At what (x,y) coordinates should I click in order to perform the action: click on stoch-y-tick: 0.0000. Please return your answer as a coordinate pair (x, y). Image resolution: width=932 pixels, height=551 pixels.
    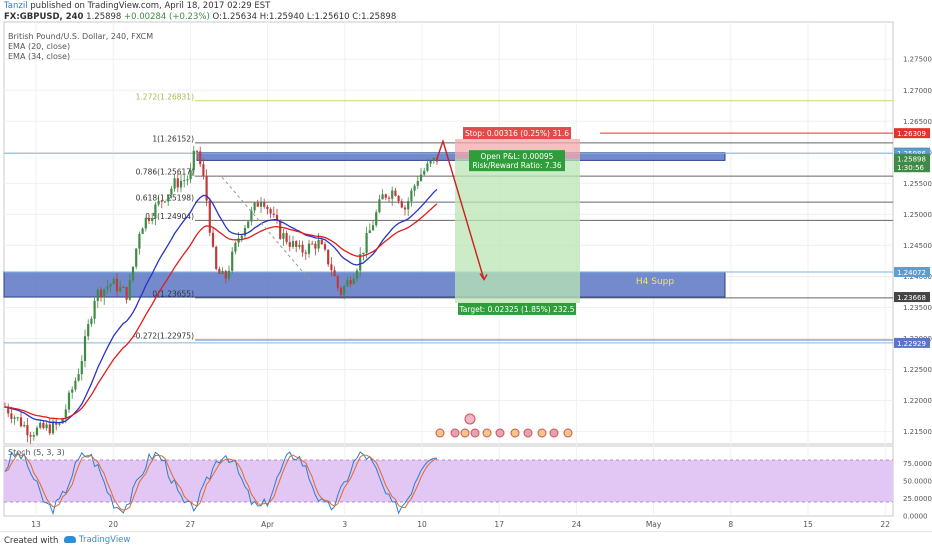
    Looking at the image, I should click on (915, 517).